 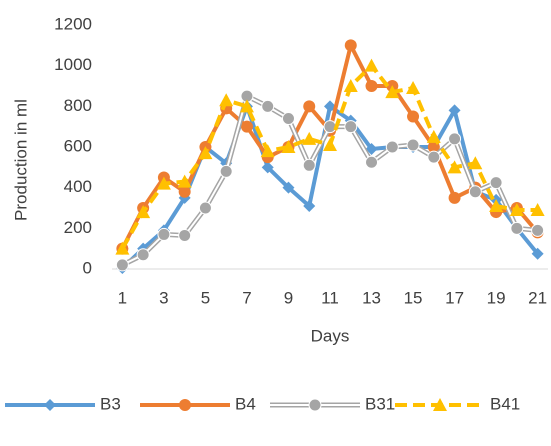 What do you see at coordinates (78, 145) in the screenshot?
I see `y-tick-label: 600` at bounding box center [78, 145].